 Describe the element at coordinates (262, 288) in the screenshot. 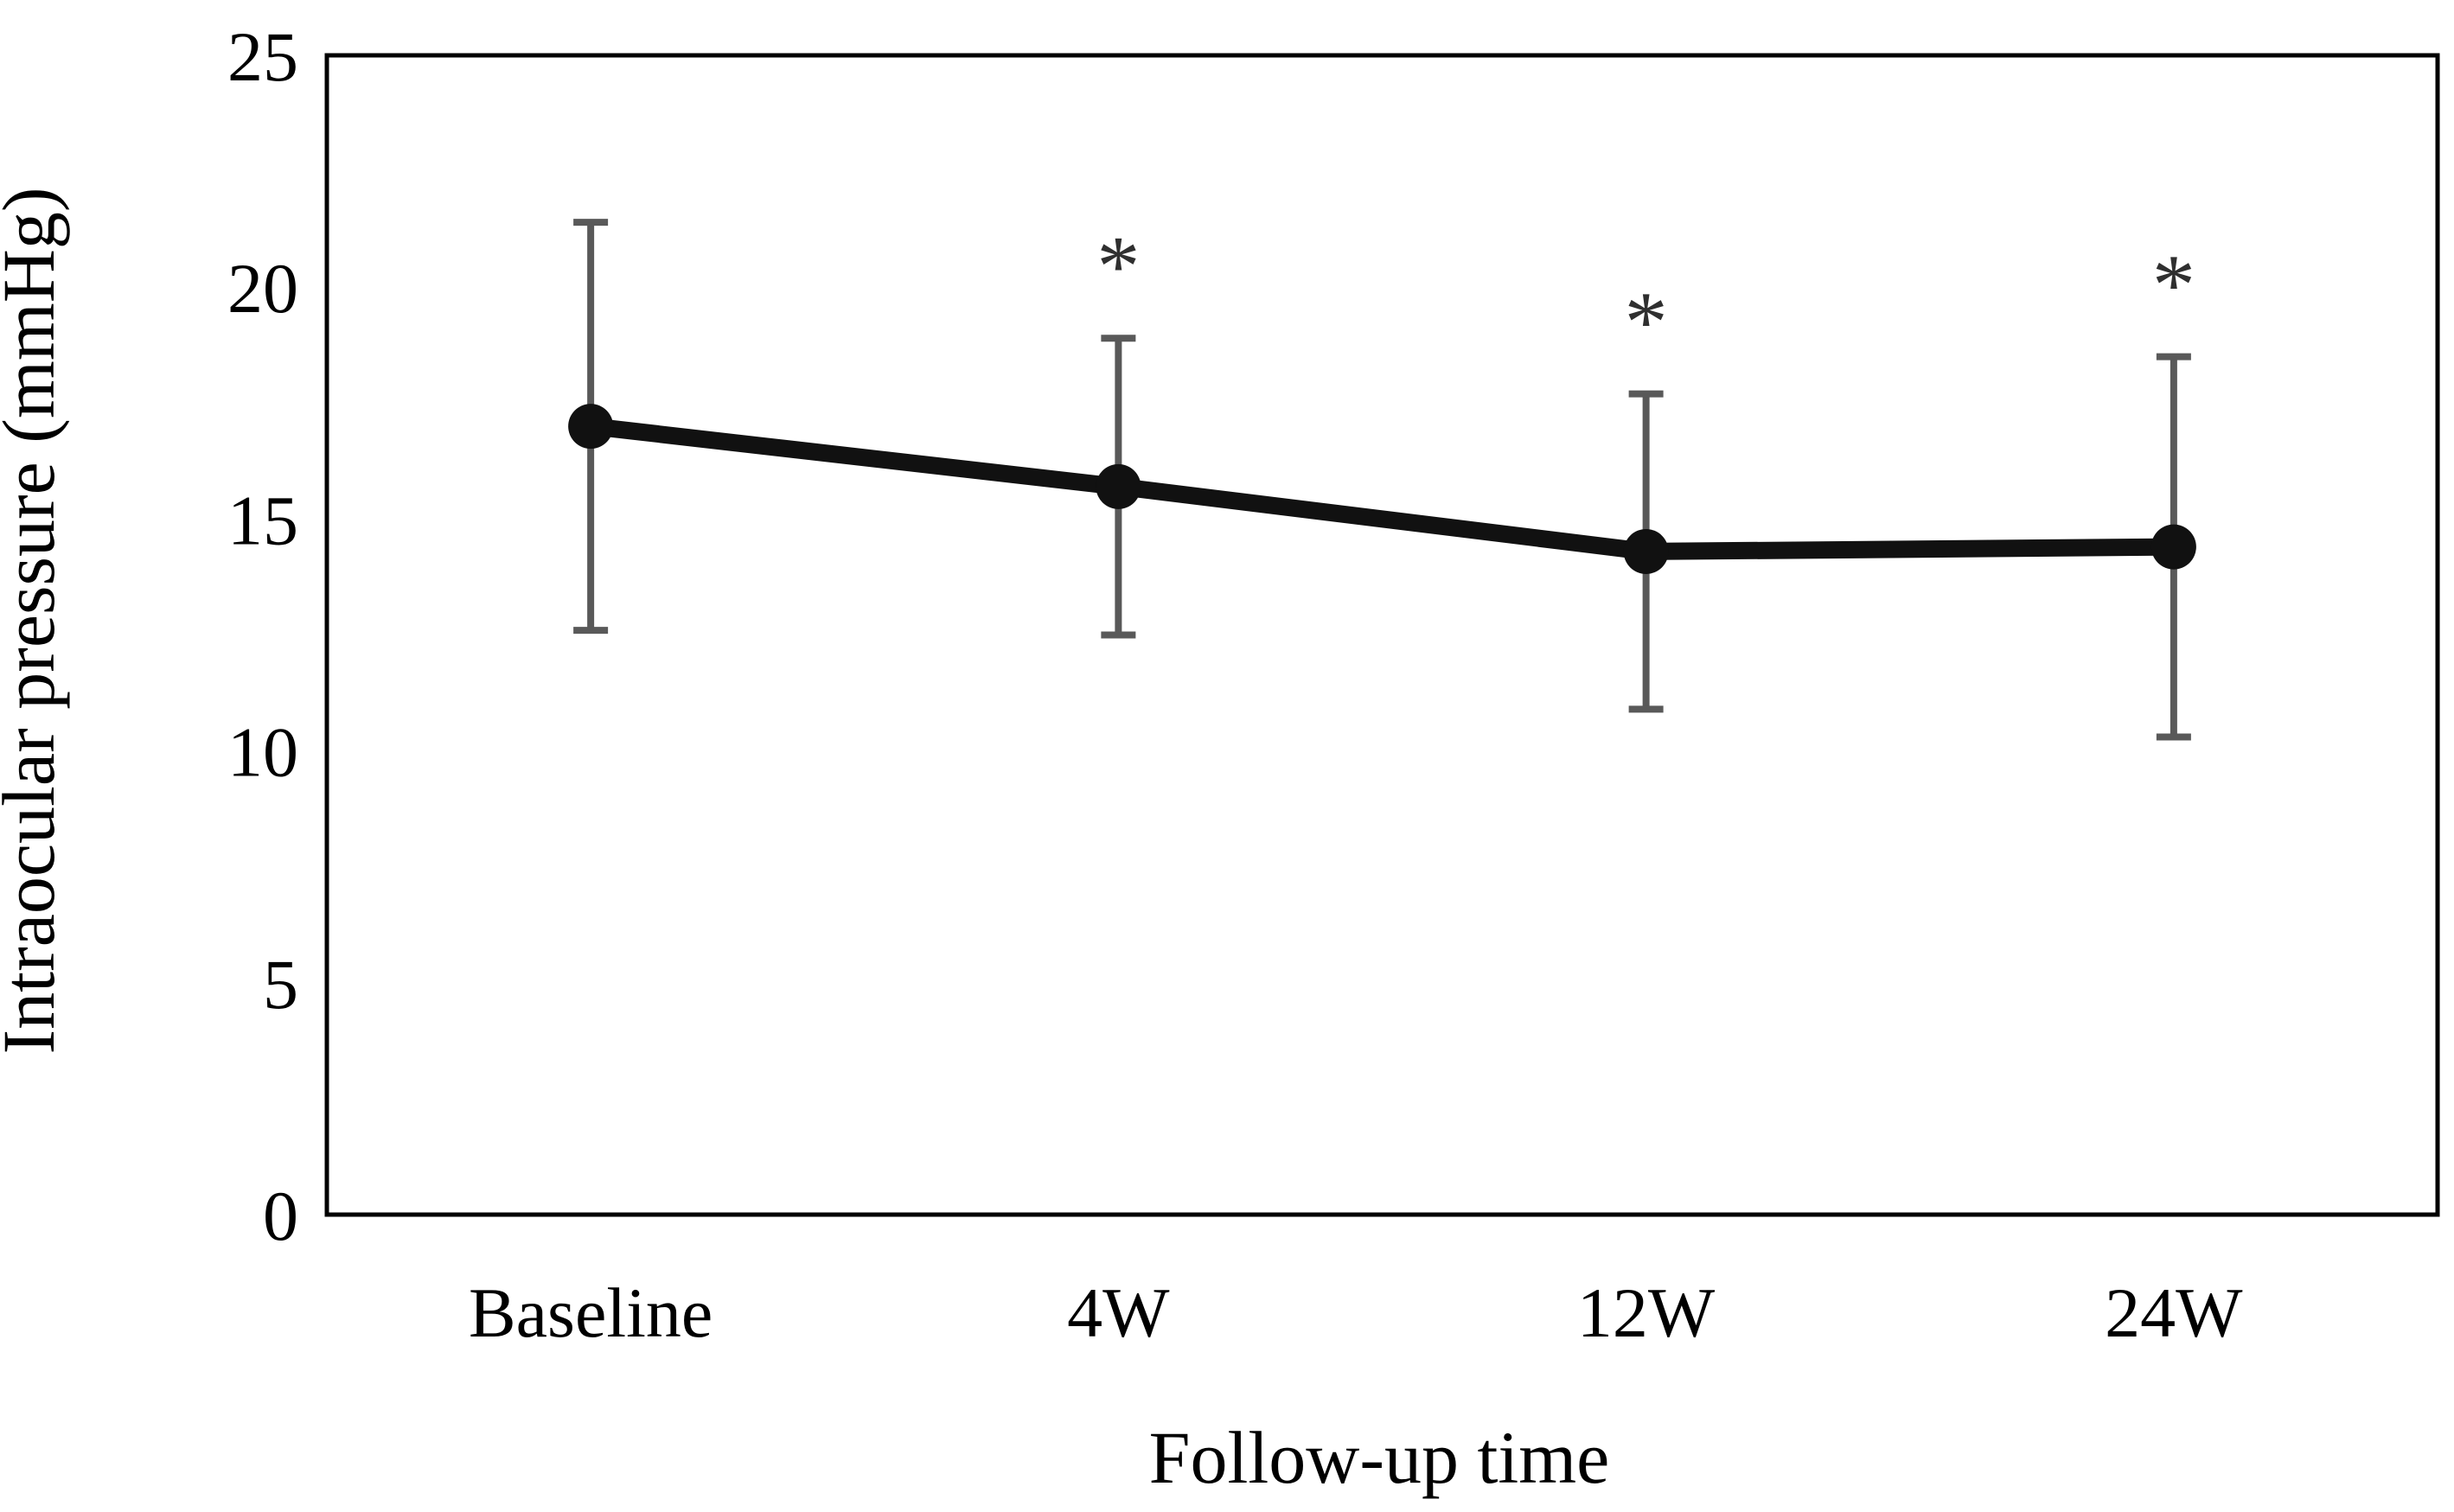

I see `y-tick-label: 20` at that location.